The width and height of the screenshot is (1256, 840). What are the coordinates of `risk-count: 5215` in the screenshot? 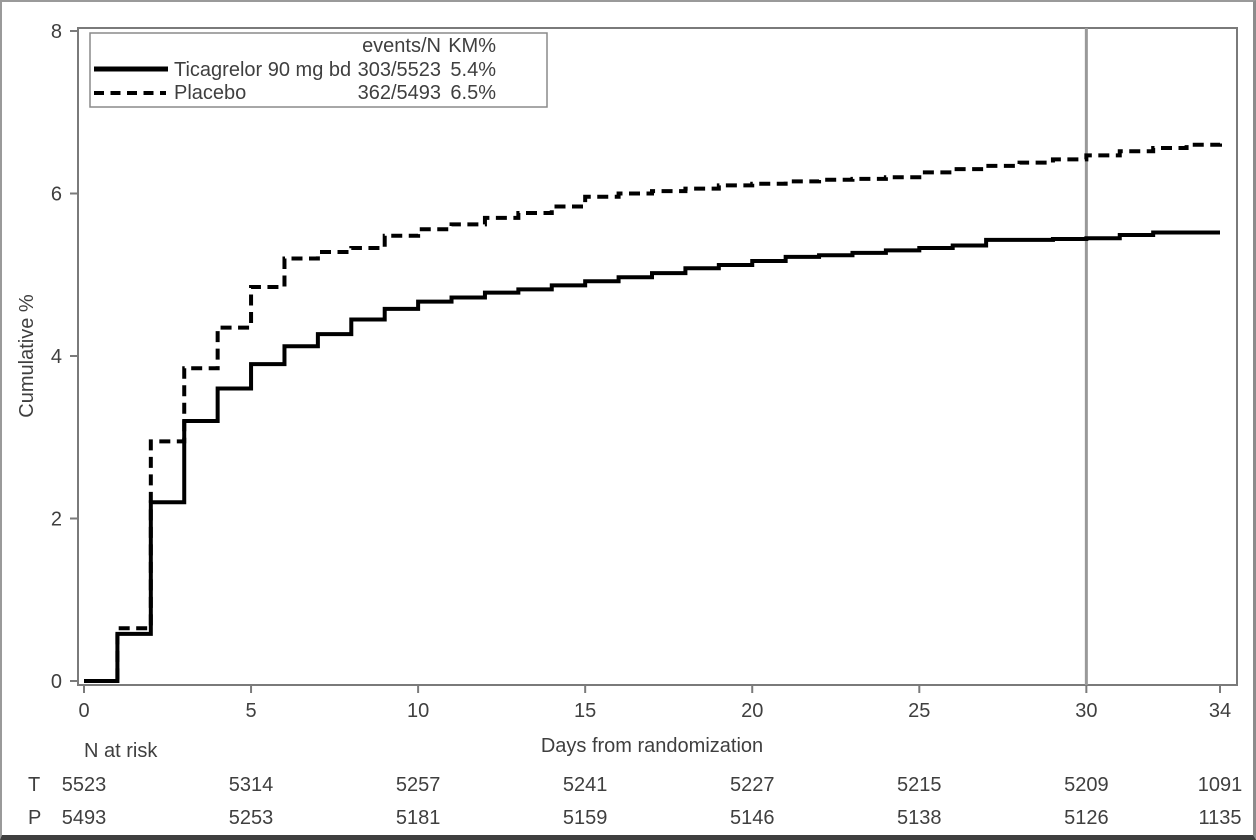 It's located at (919, 785).